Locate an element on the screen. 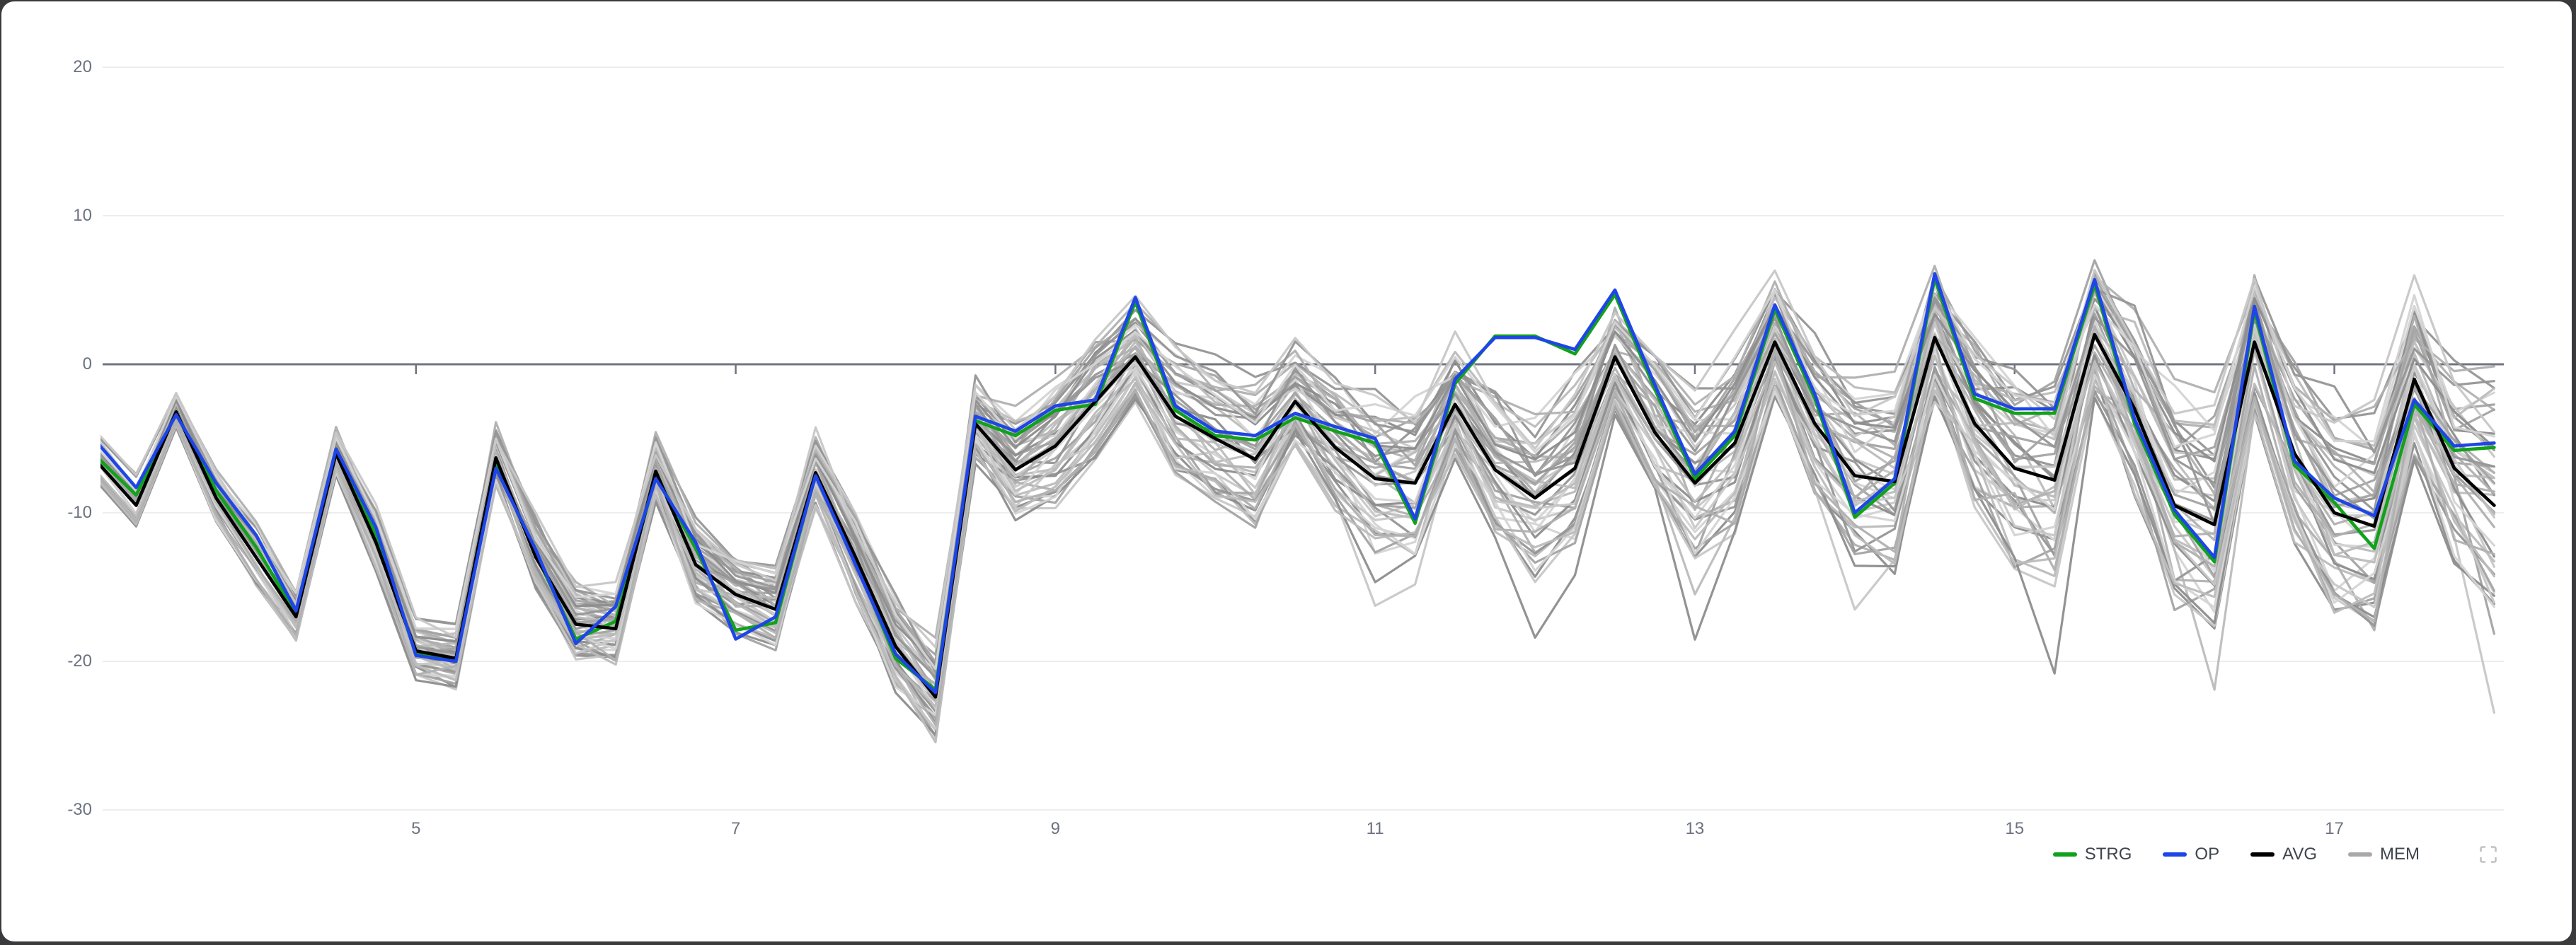 Image resolution: width=2576 pixels, height=945 pixels. y-axis-label: 10 is located at coordinates (83, 215).